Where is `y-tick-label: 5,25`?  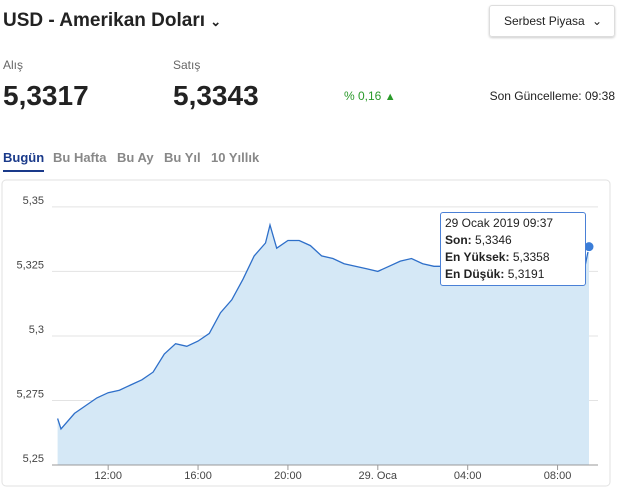 y-tick-label: 5,25 is located at coordinates (33, 459).